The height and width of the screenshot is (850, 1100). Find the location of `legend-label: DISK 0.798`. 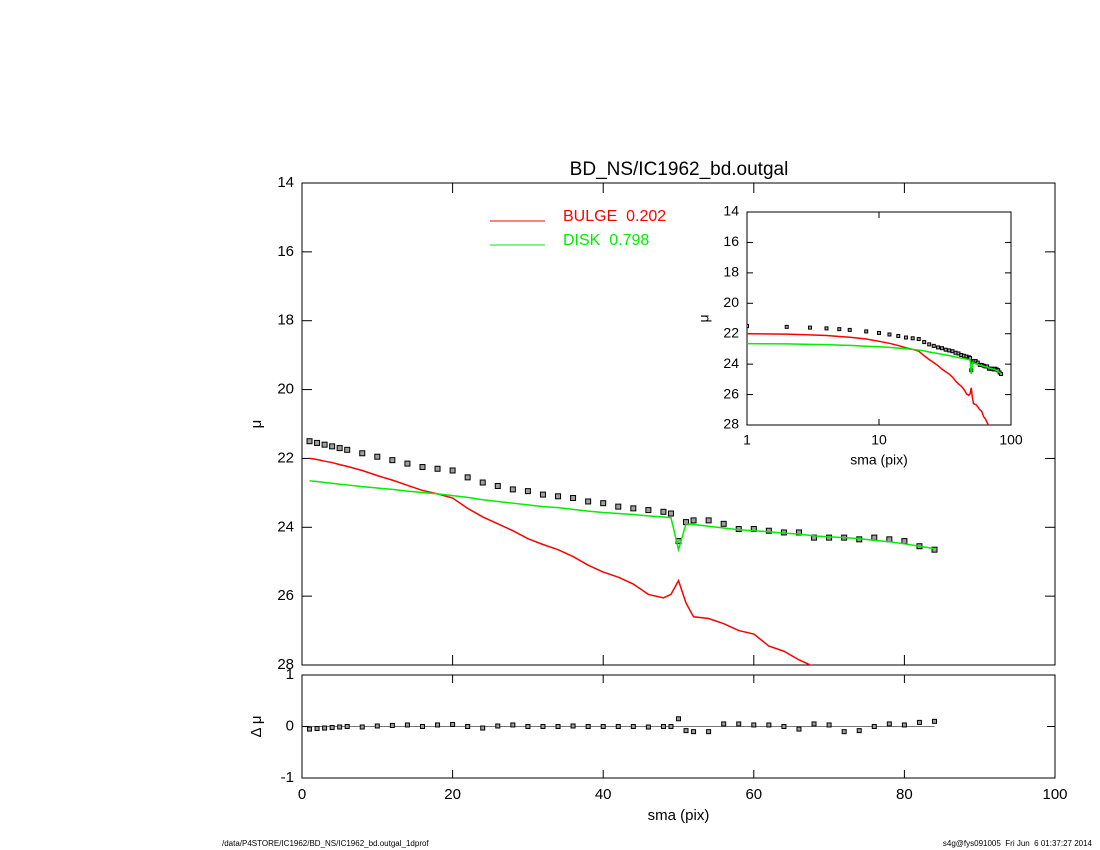

legend-label: DISK 0.798 is located at coordinates (606, 240).